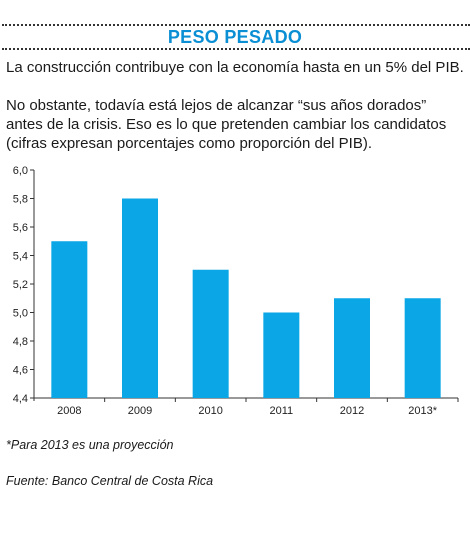  What do you see at coordinates (20, 285) in the screenshot?
I see `y-tick-label: 5,2` at bounding box center [20, 285].